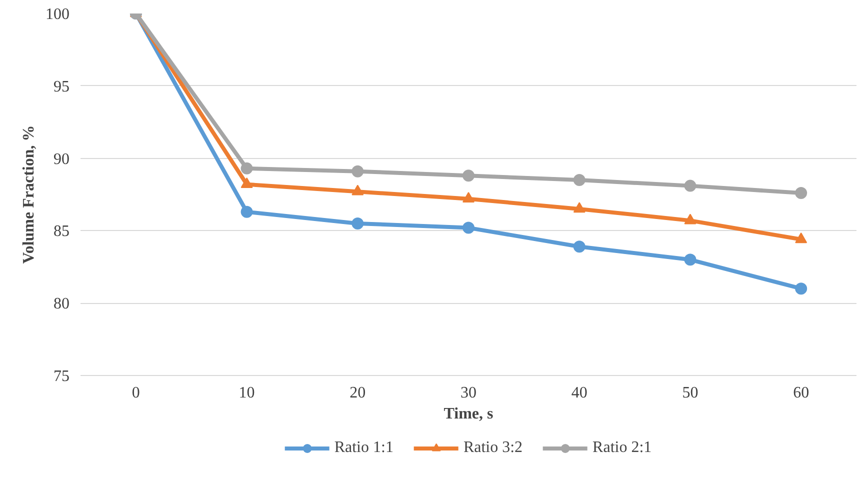 Image resolution: width=866 pixels, height=477 pixels. What do you see at coordinates (622, 447) in the screenshot?
I see `legend-label: Ratio 2:1` at bounding box center [622, 447].